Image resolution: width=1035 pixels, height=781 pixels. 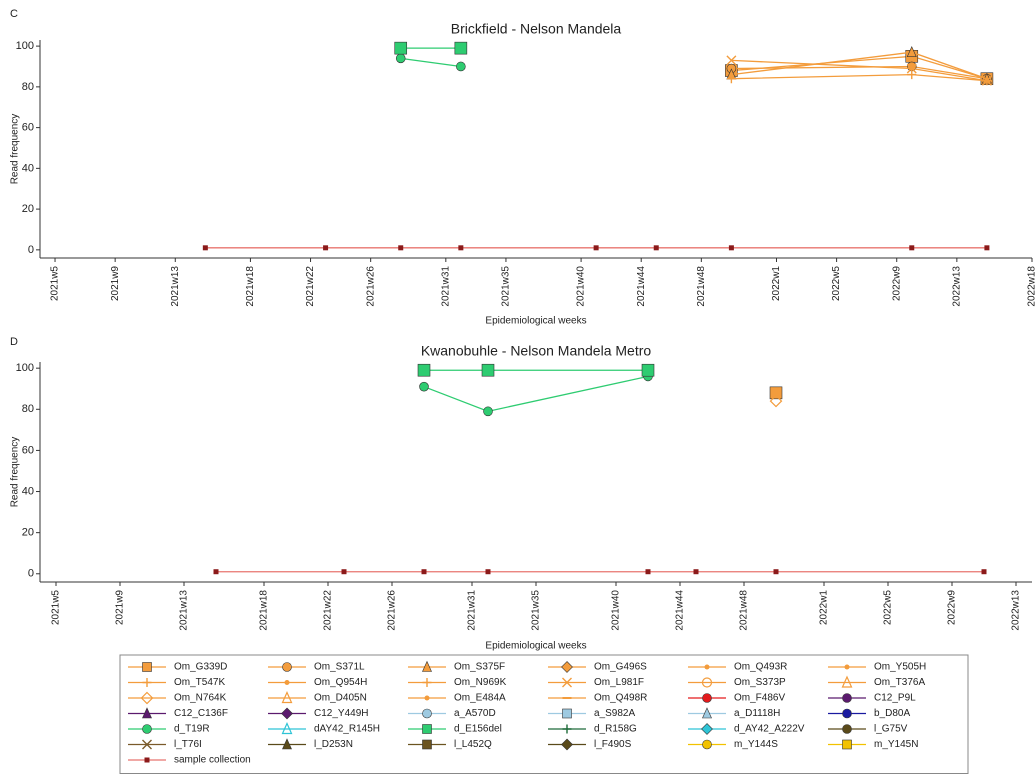 What do you see at coordinates (340, 682) in the screenshot?
I see `legend-label: Om_Q954H` at bounding box center [340, 682].